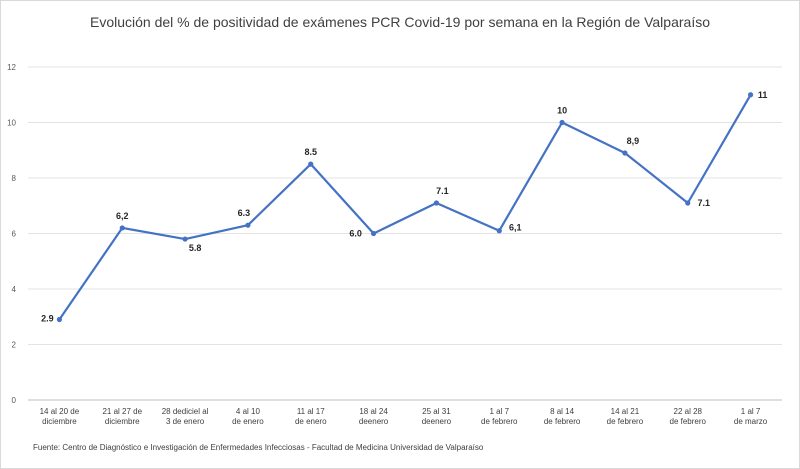  Describe the element at coordinates (355, 234) in the screenshot. I see `data-label: 6.0` at that location.